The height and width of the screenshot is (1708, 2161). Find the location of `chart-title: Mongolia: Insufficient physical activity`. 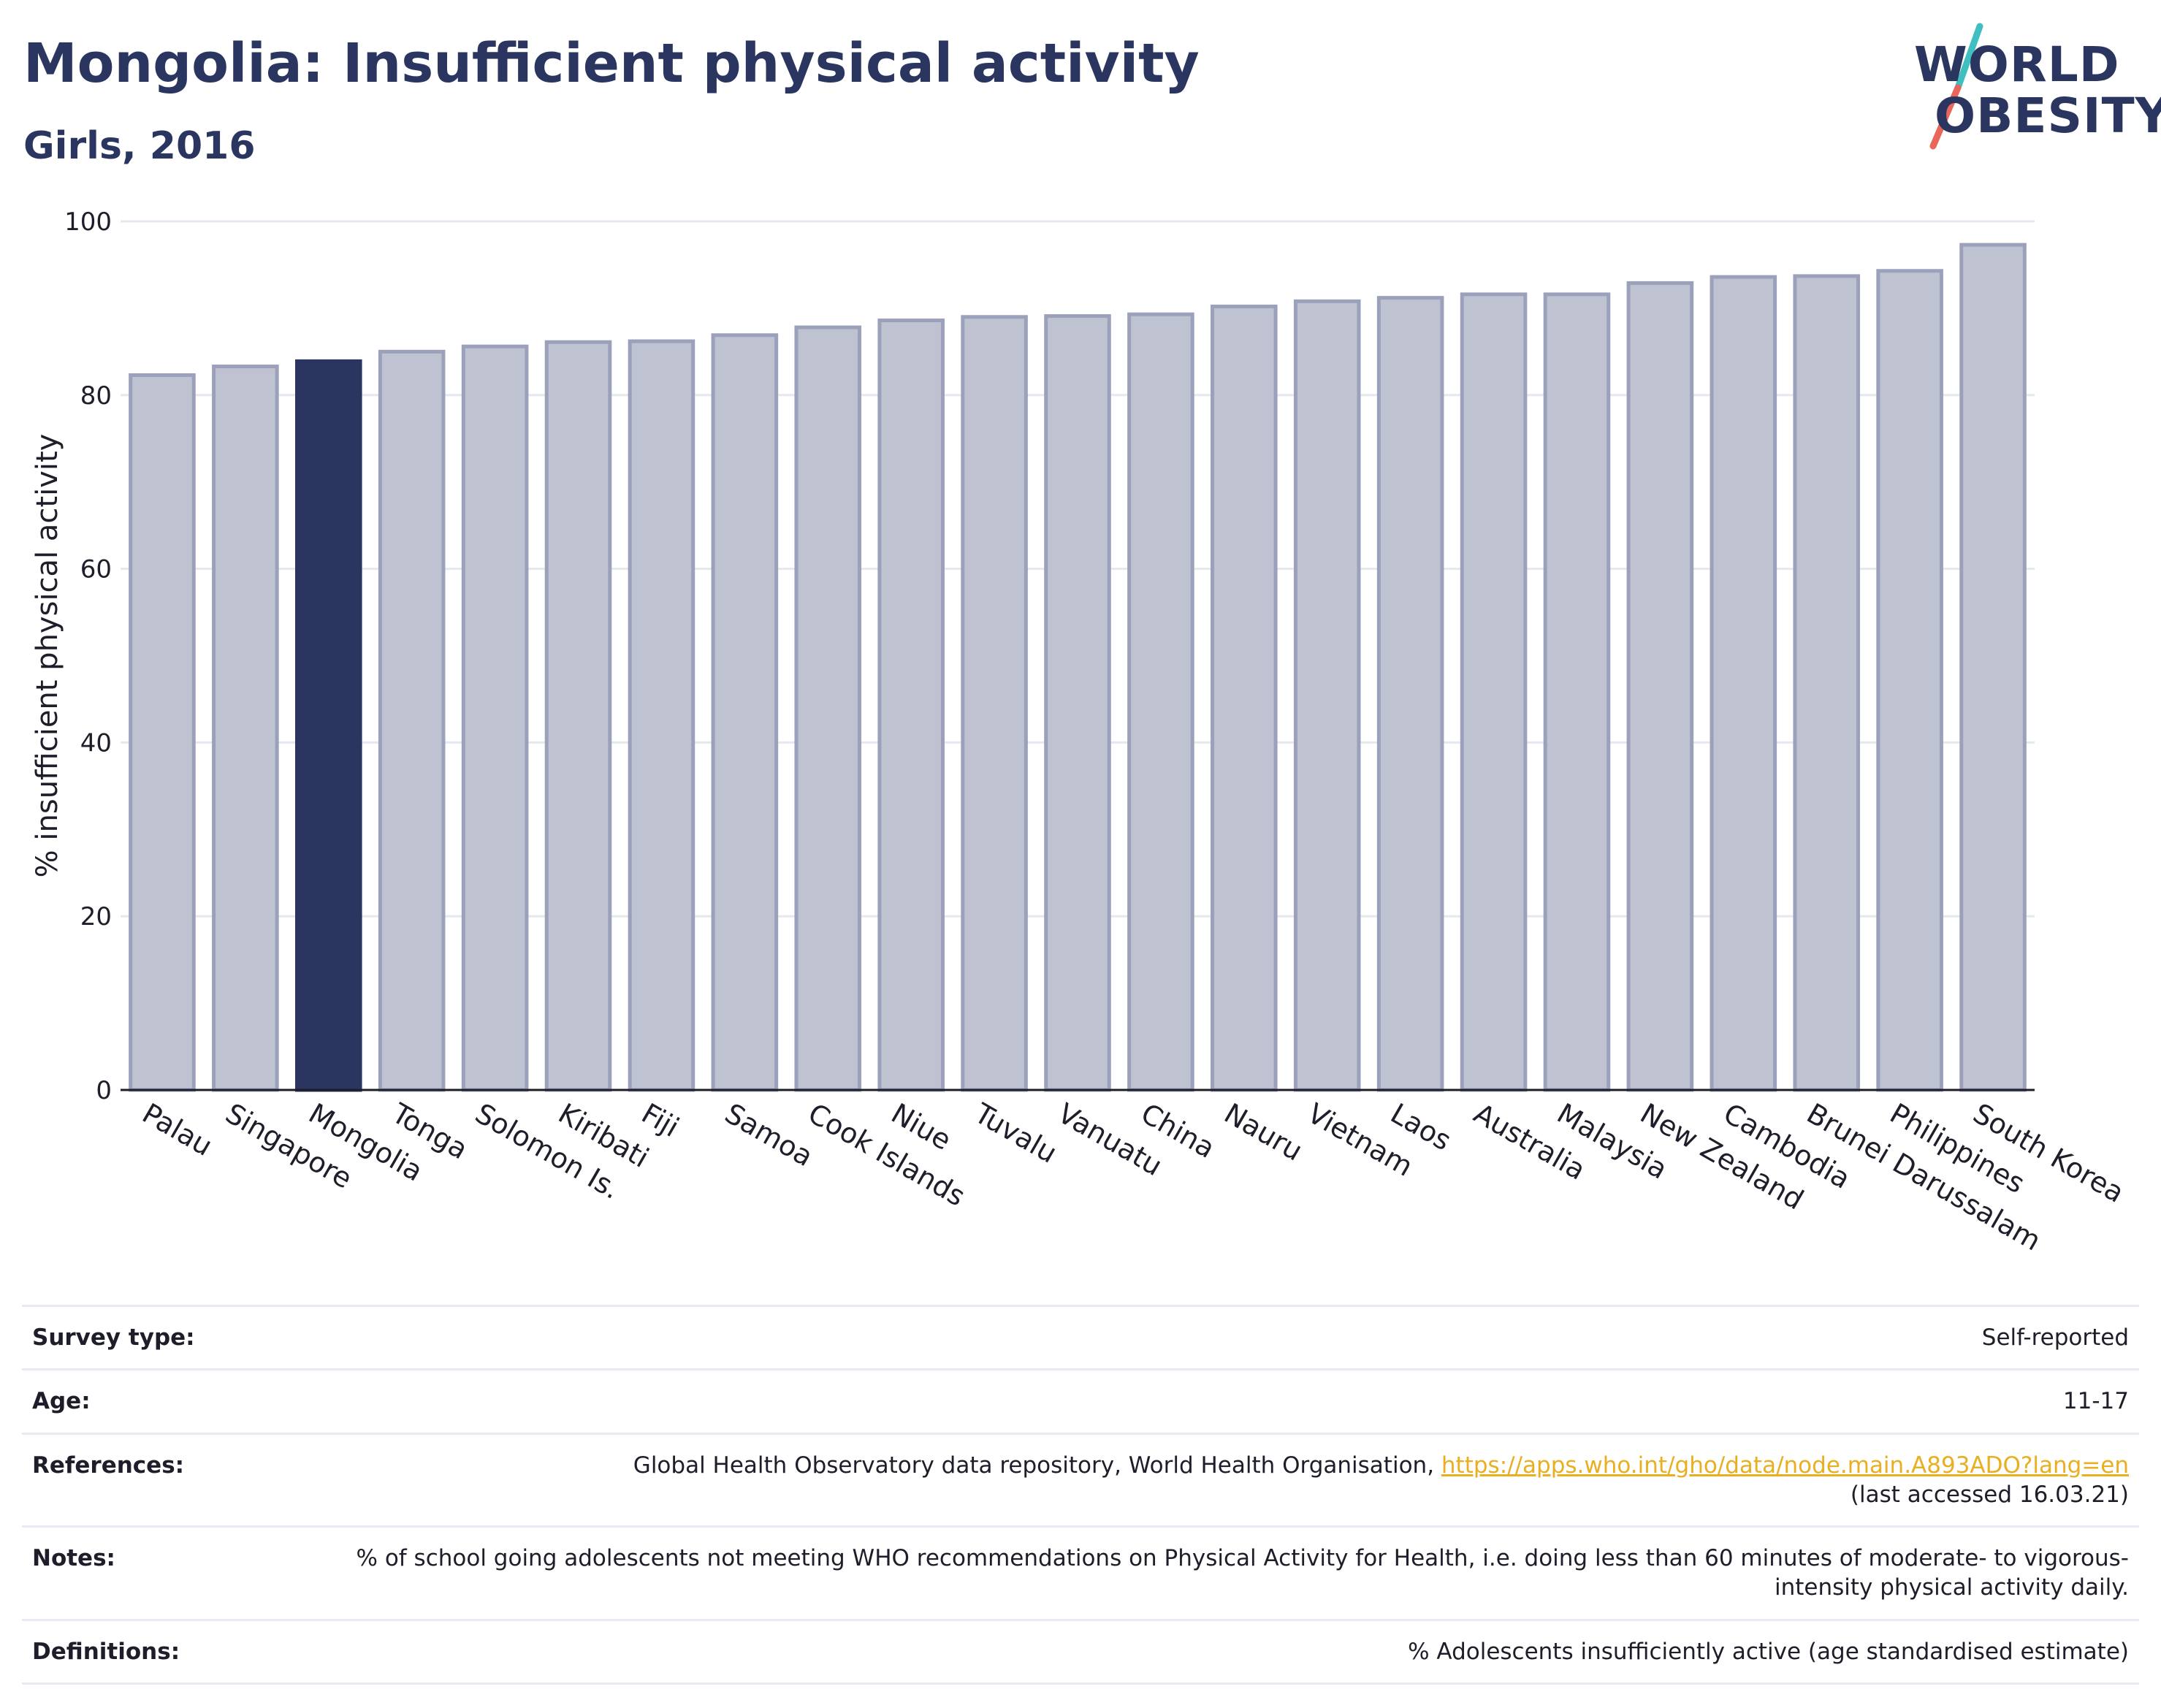

chart-title: Mongolia: Insufficient physical activity is located at coordinates (611, 64).